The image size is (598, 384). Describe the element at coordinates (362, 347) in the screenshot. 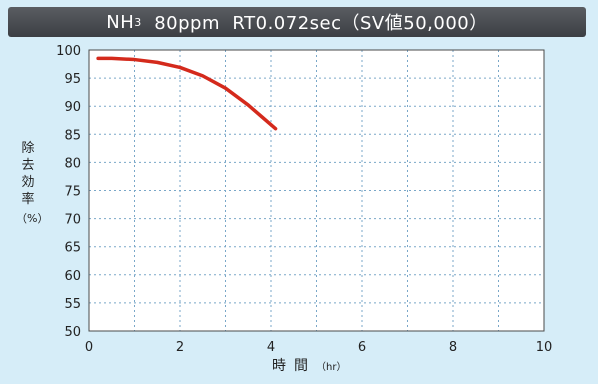

I see `x-tick-label: 6` at that location.